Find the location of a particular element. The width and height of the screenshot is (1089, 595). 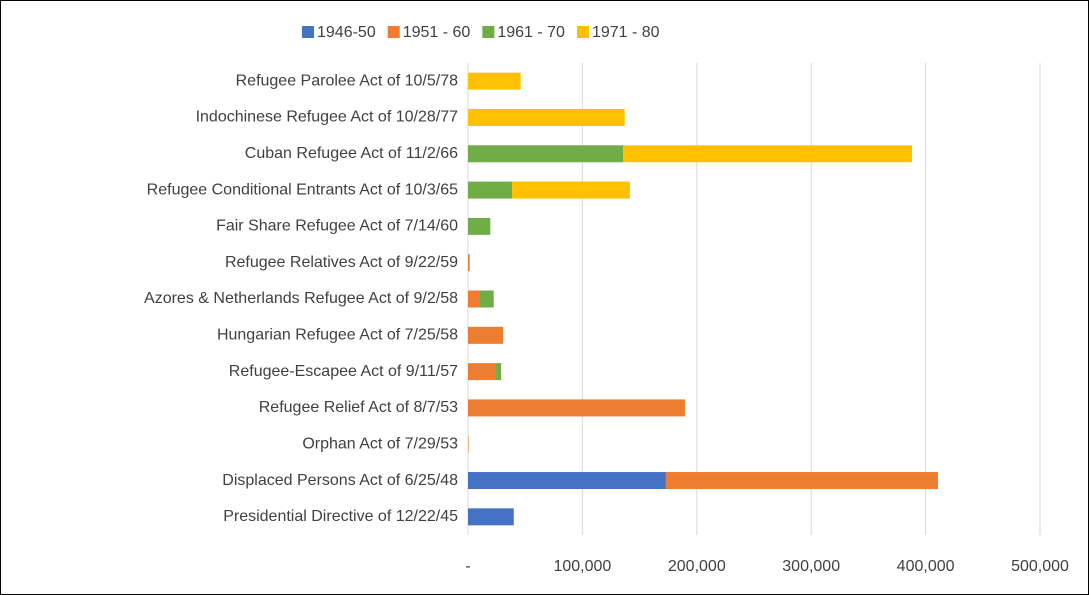

legend-label: 1971 - 80 is located at coordinates (626, 32).